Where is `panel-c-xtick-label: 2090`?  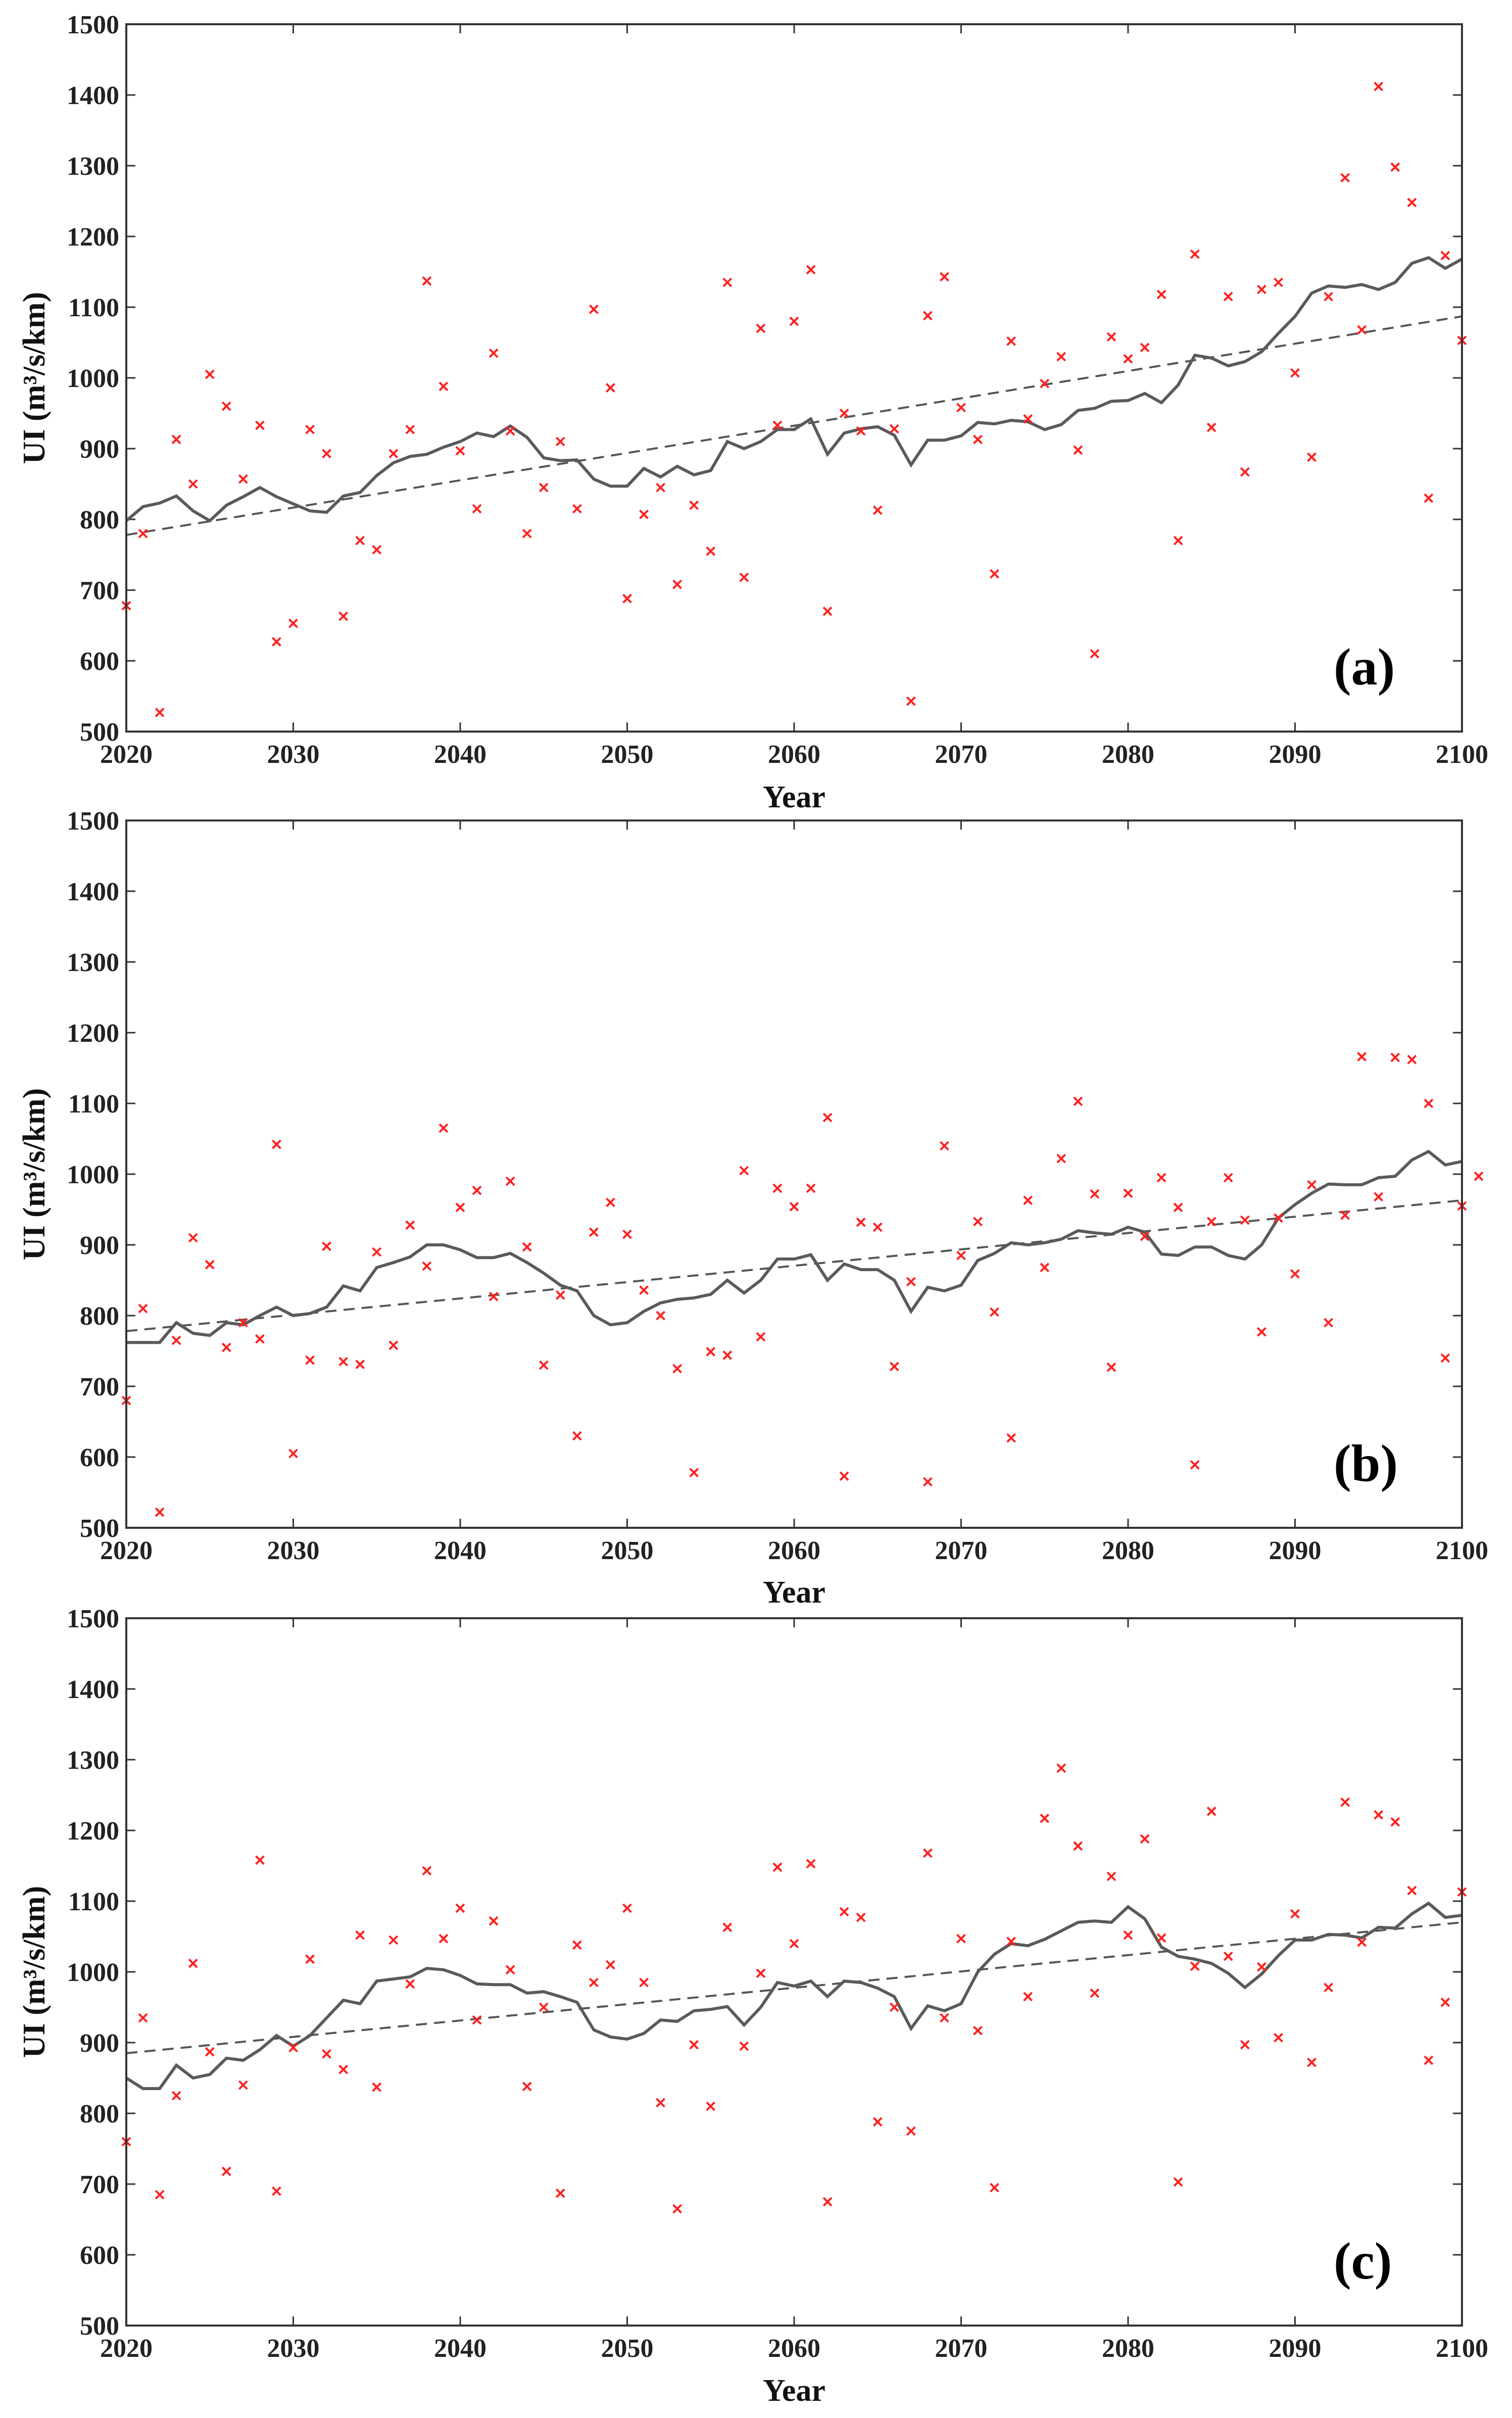
panel-c-xtick-label: 2090 is located at coordinates (1295, 2348).